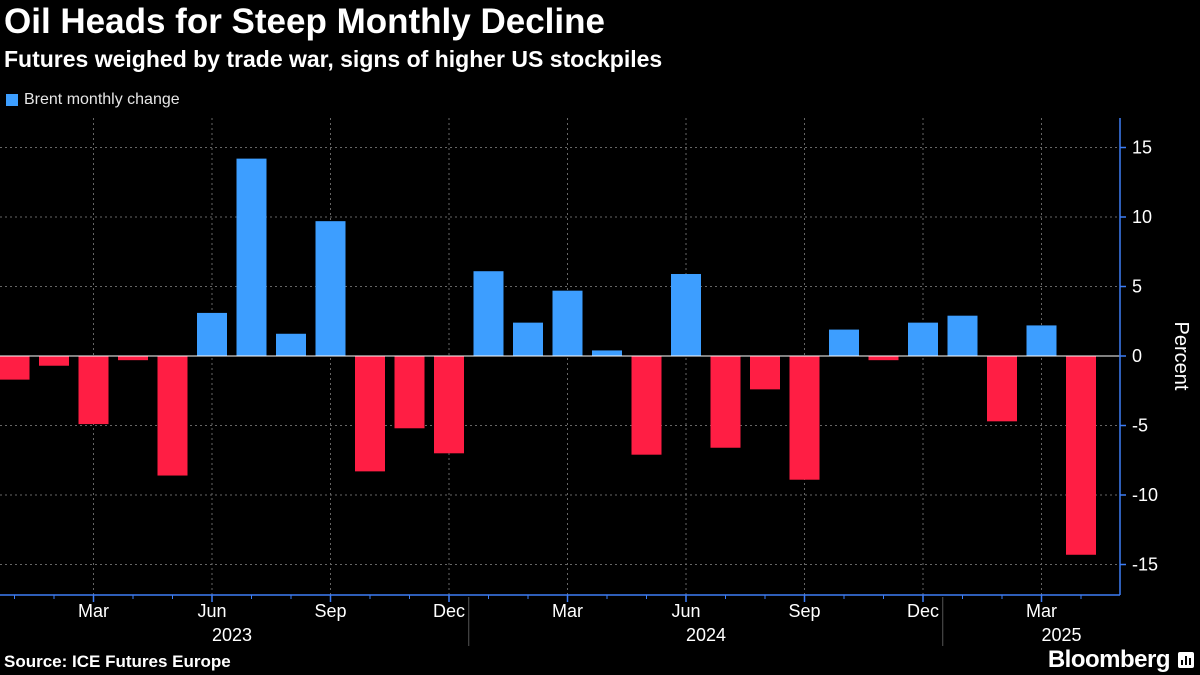 This screenshot has width=1200, height=675. What do you see at coordinates (706, 635) in the screenshot?
I see `year-label: 2024` at bounding box center [706, 635].